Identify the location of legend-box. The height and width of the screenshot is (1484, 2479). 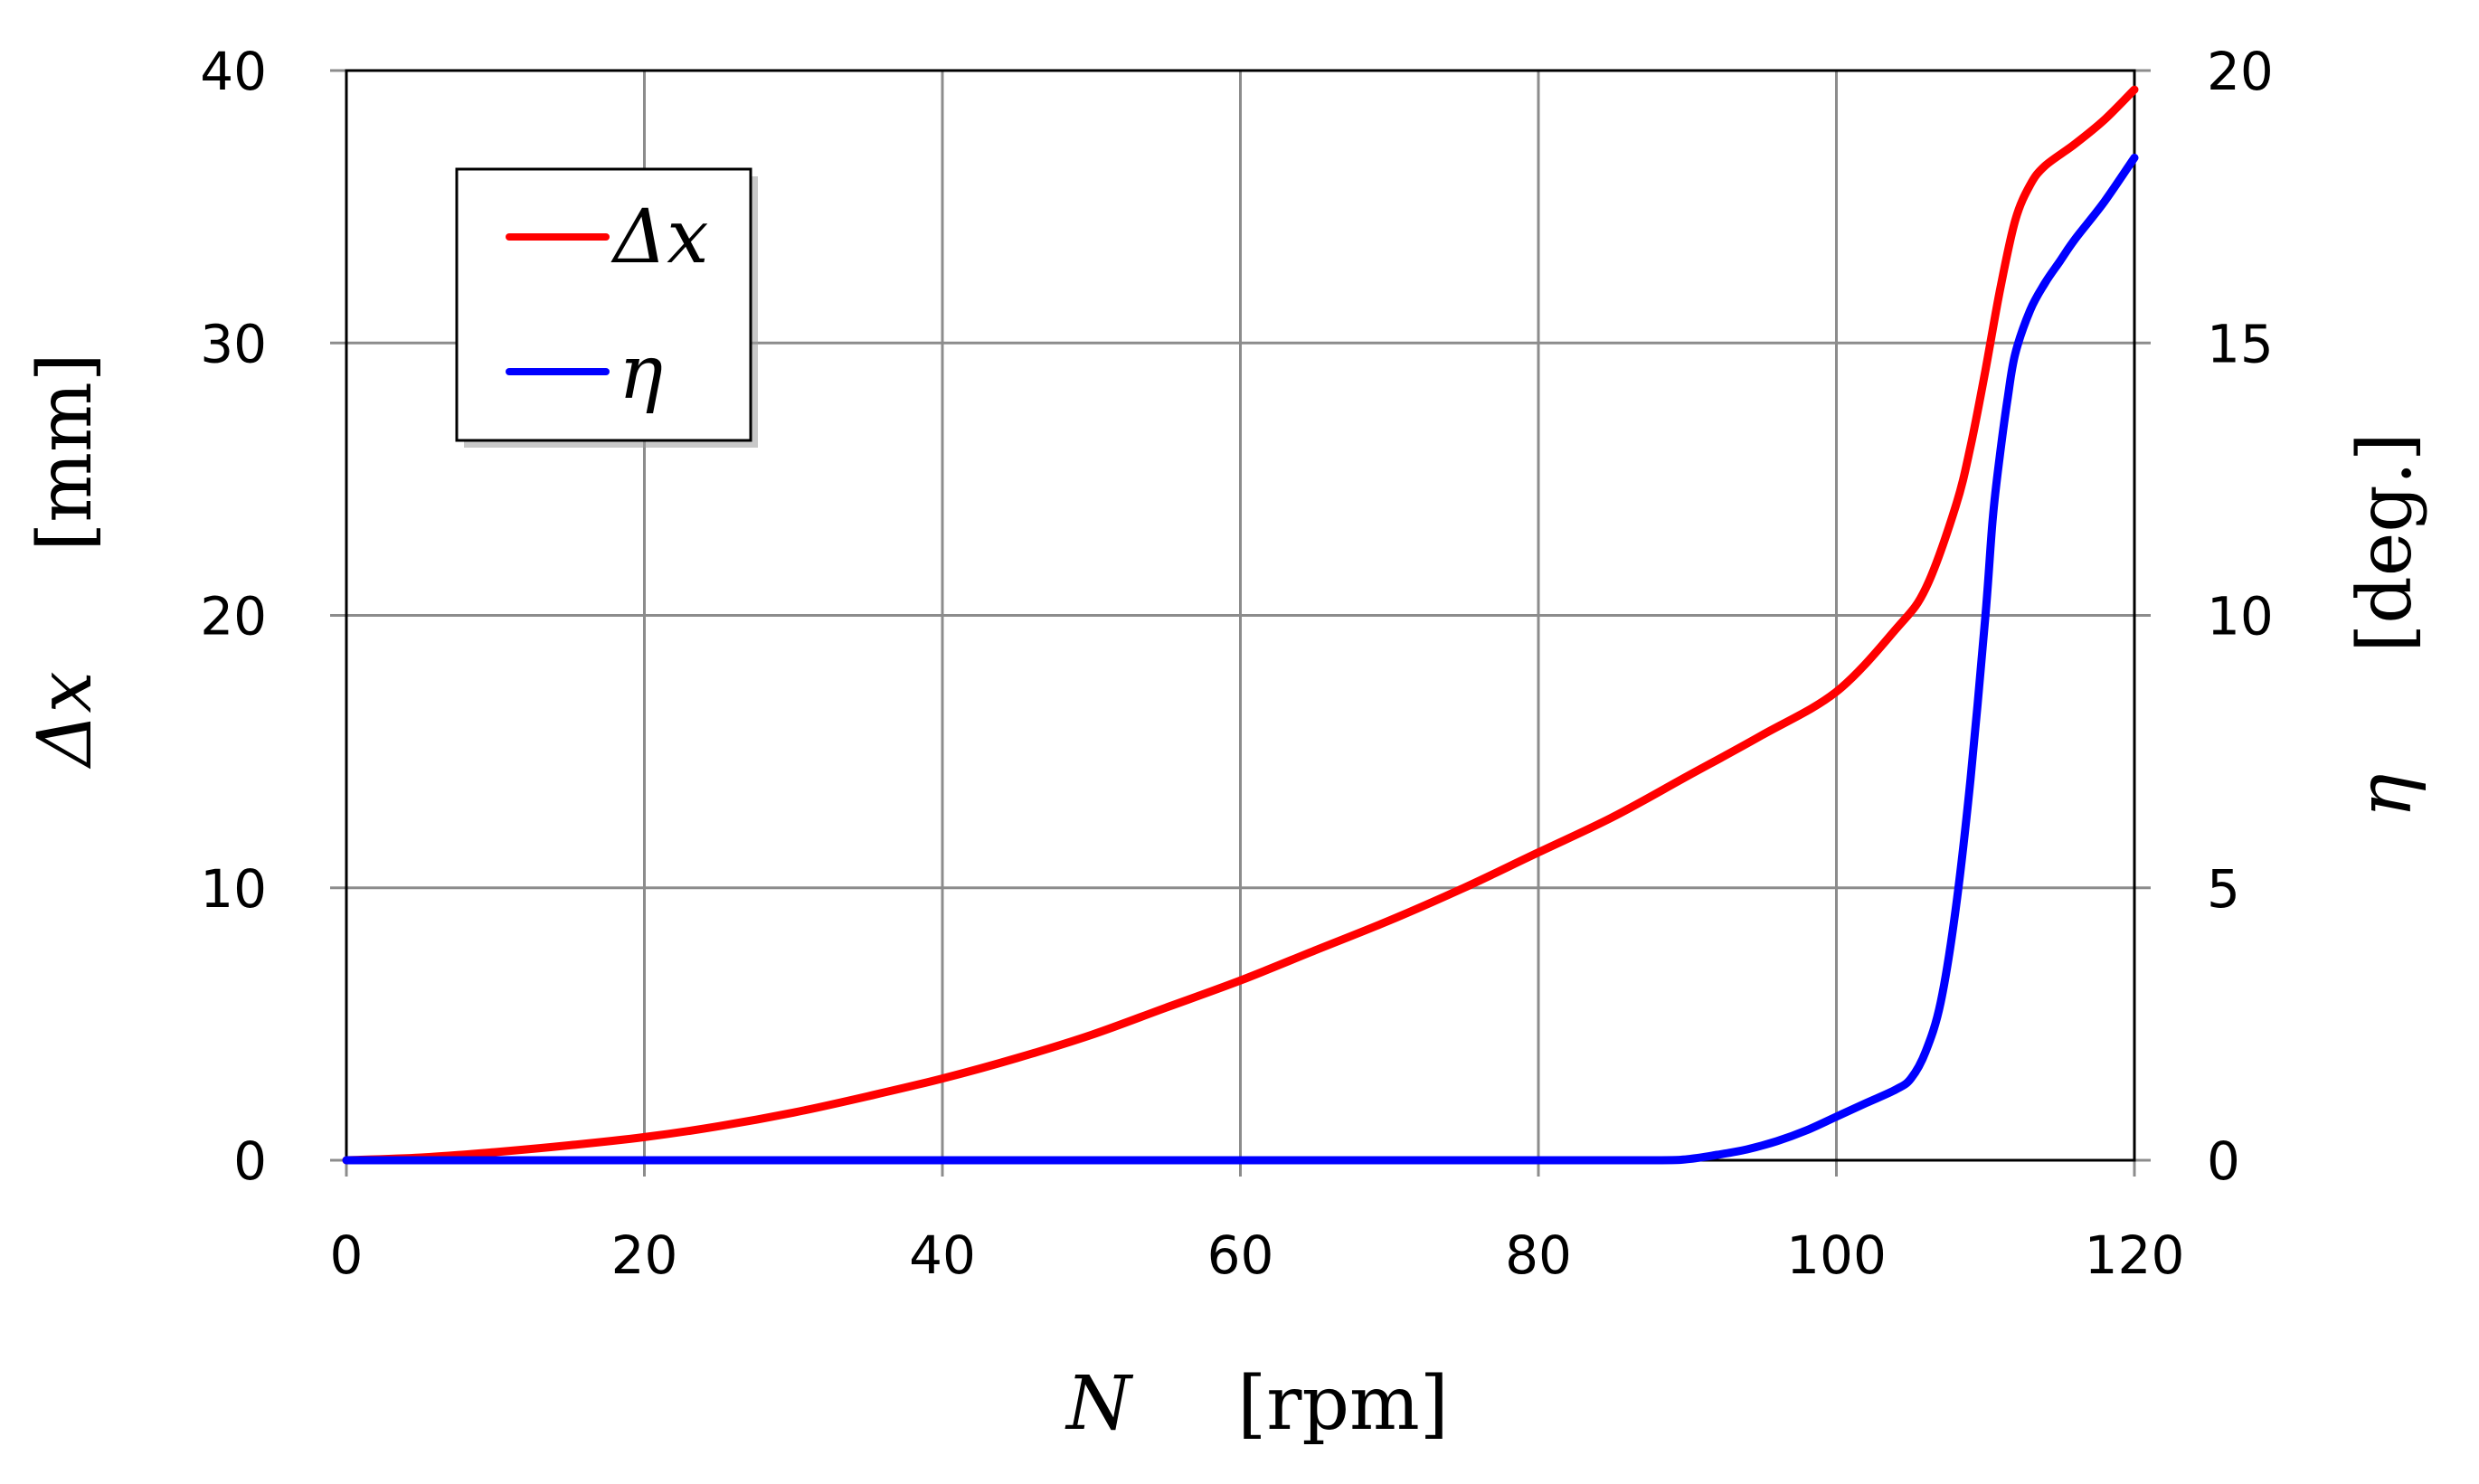
(603, 304).